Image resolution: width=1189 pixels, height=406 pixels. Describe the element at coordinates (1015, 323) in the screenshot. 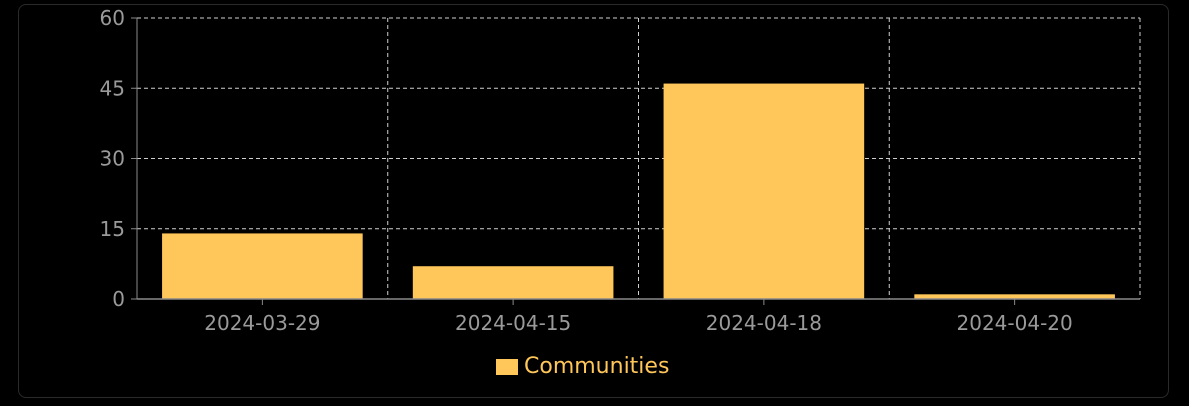

I see `x-tick-label: 2024-04-20` at that location.